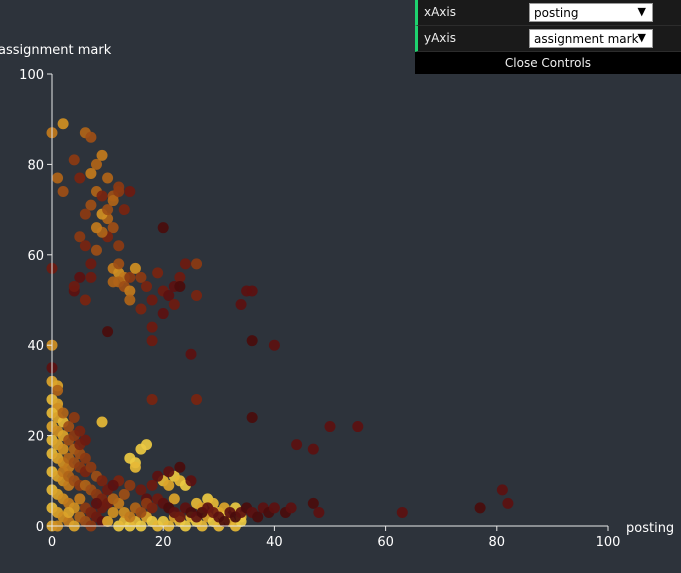 The image size is (681, 573). Describe the element at coordinates (35, 256) in the screenshot. I see `y-tick-label: 60` at that location.